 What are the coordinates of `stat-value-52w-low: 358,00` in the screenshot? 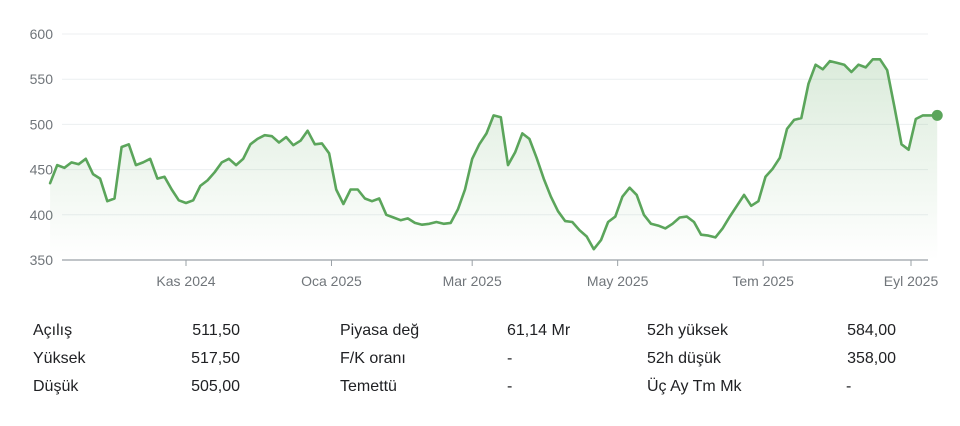 It's located at (871, 358).